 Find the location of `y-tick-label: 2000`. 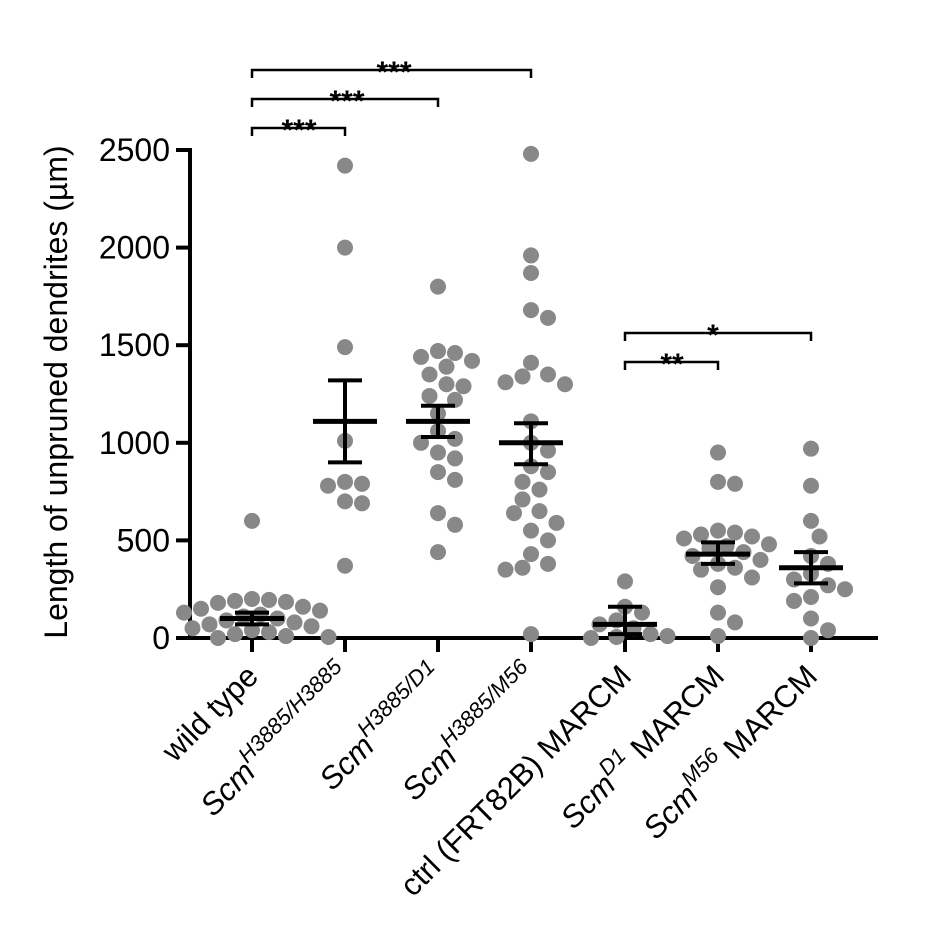

y-tick-label: 2000 is located at coordinates (134, 248).